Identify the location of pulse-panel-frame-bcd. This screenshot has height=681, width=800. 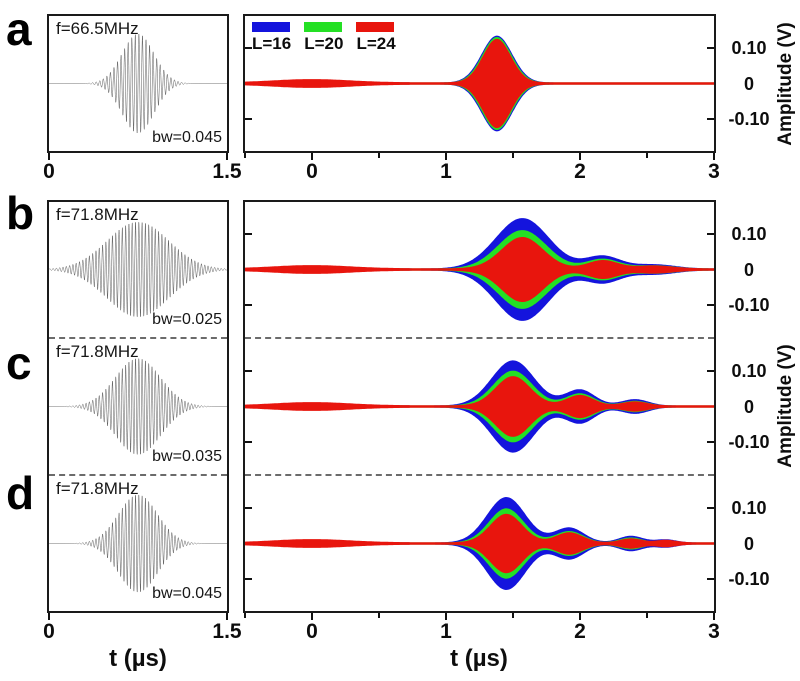
(138, 406).